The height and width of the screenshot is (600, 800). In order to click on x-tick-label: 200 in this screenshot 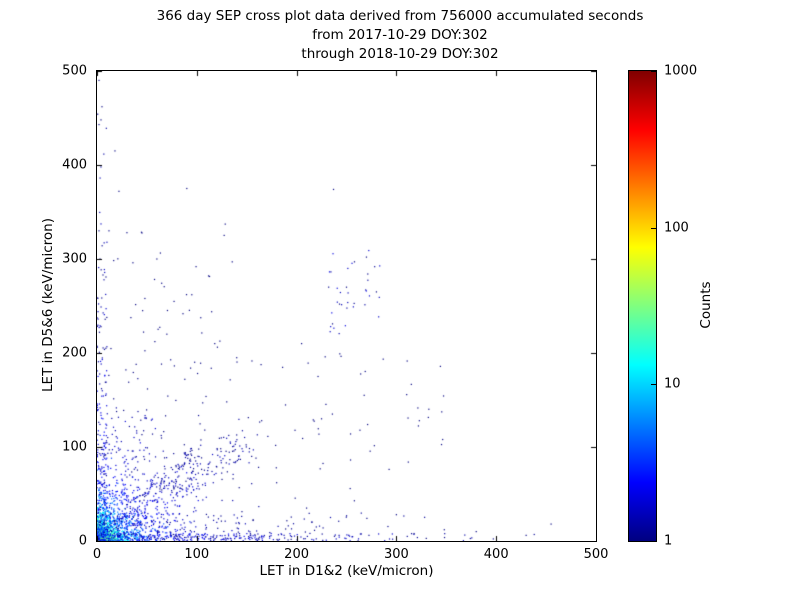, I will do `click(297, 554)`.